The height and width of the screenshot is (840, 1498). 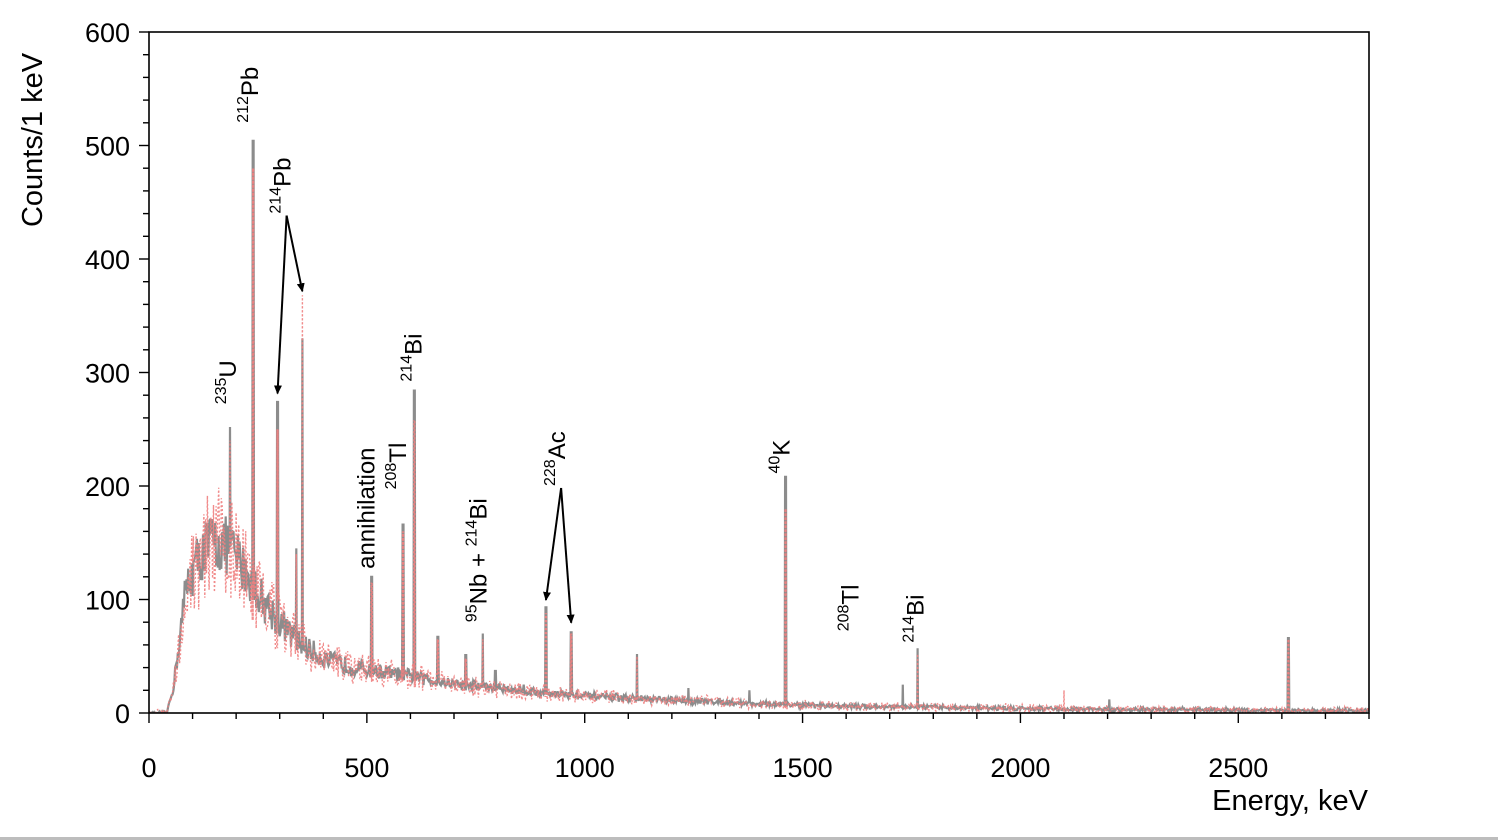 I want to click on y-tick-label: 500, so click(x=107, y=147).